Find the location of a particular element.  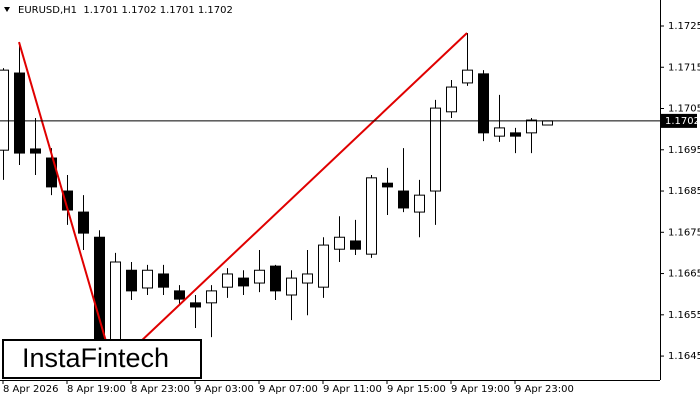

y-tick-label: 1.1685 is located at coordinates (684, 191).